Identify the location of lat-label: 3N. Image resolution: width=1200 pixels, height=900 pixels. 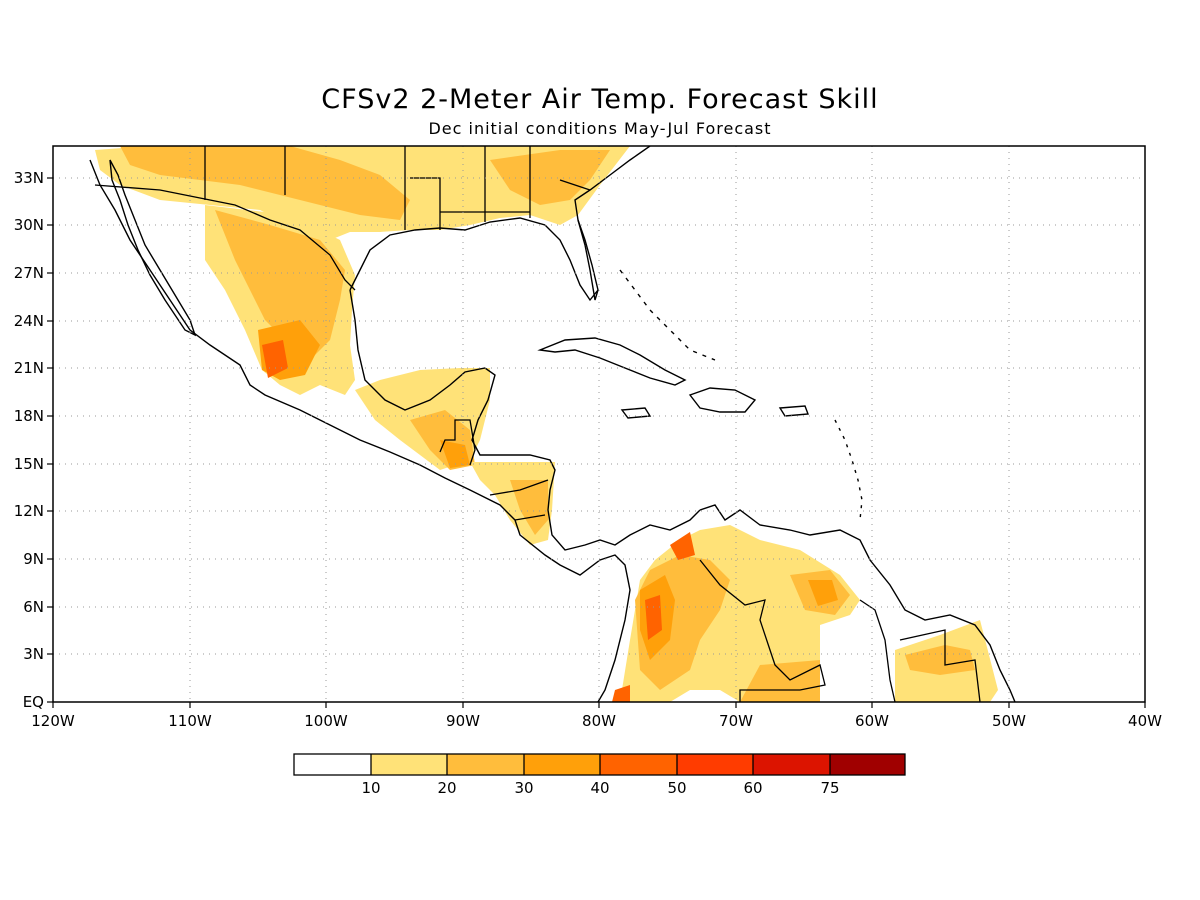
(33, 654).